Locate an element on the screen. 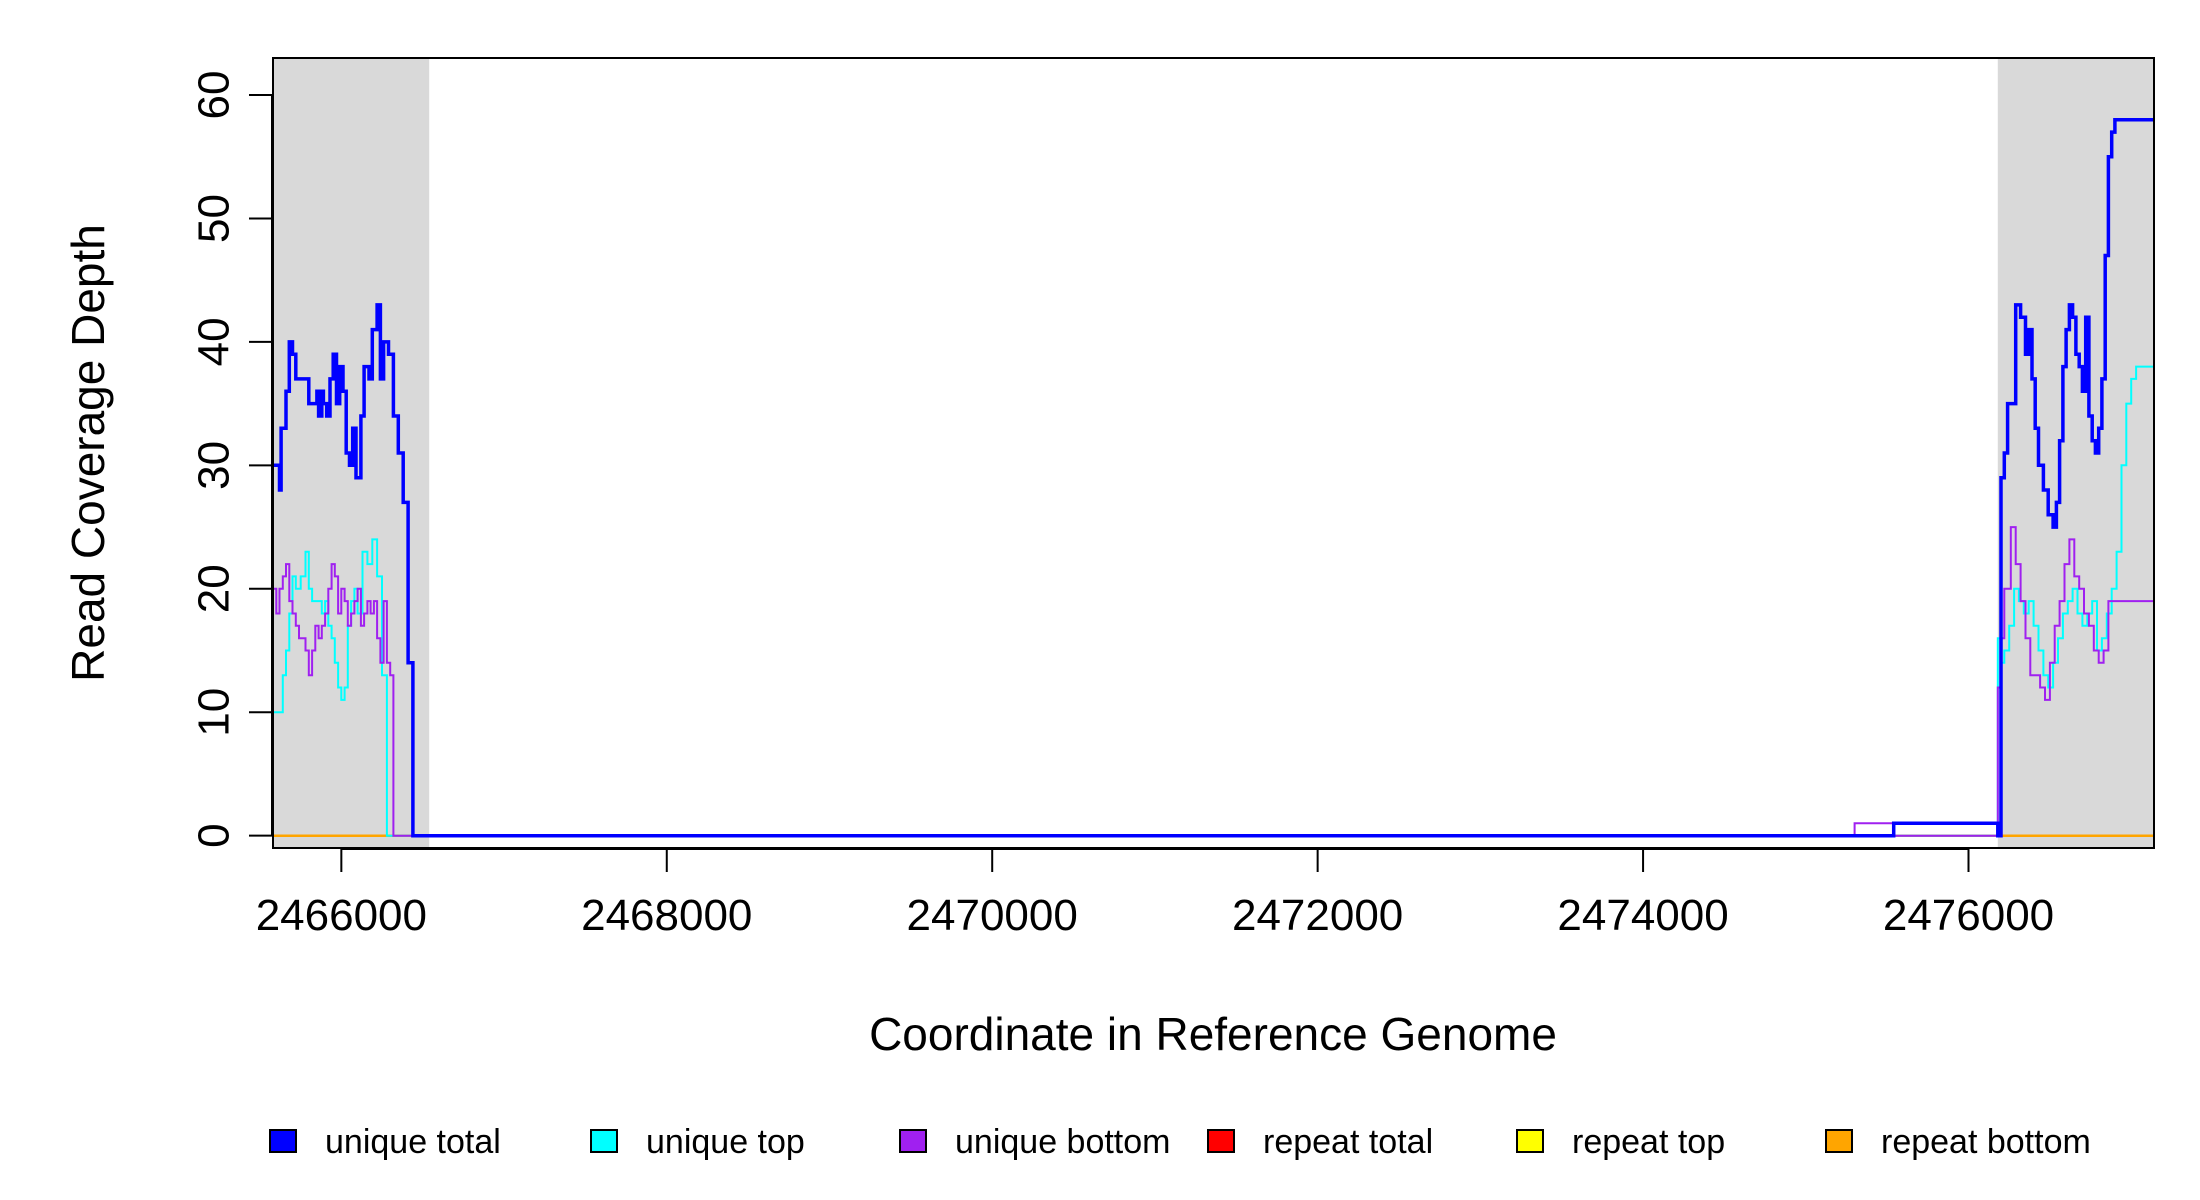 The image size is (2200, 1200). legend-label: unique total is located at coordinates (413, 1142).